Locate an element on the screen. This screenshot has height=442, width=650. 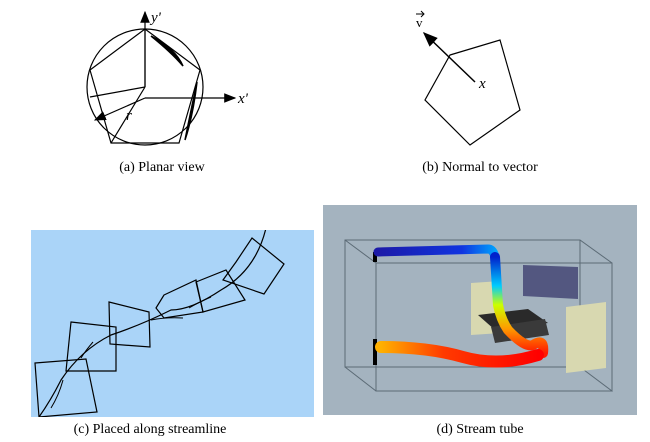
outlet-marker is located at coordinates (375, 352).